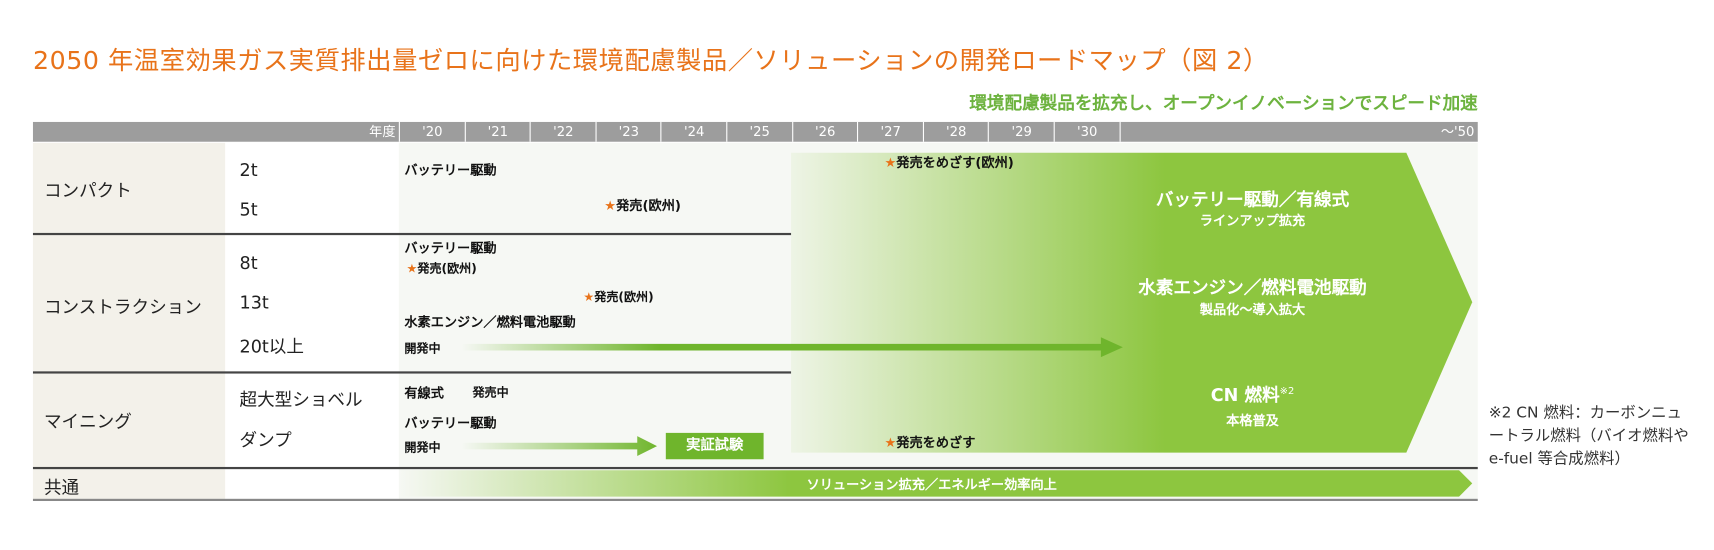 Image resolution: width=1714 pixels, height=550 pixels. Describe the element at coordinates (1296, 131) in the screenshot. I see `year-end: ～'50` at that location.